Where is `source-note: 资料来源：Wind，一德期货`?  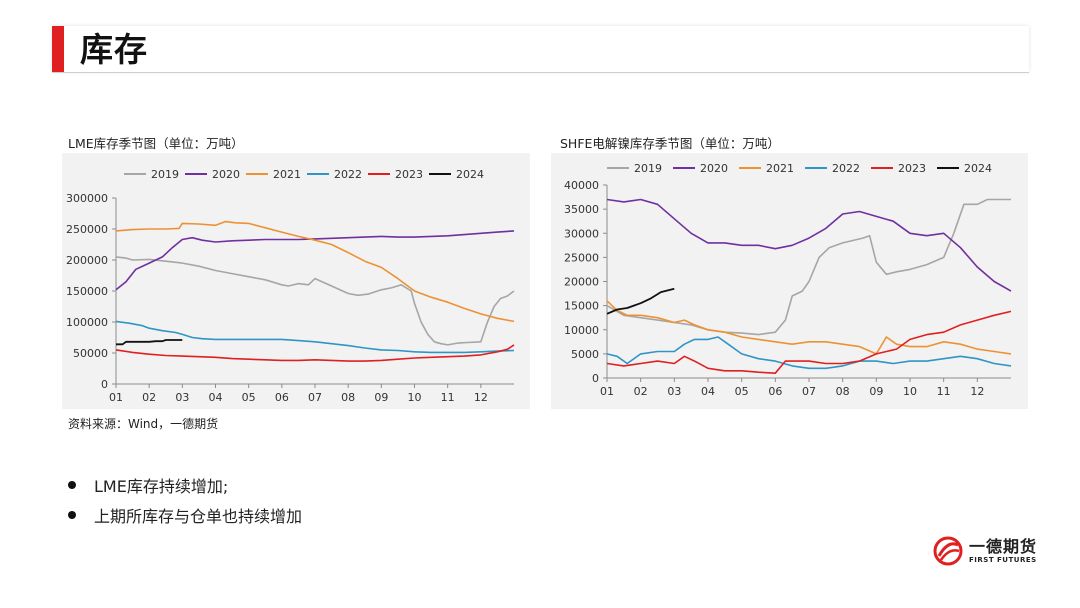 source-note: 资料来源：Wind，一德期货 is located at coordinates (143, 424).